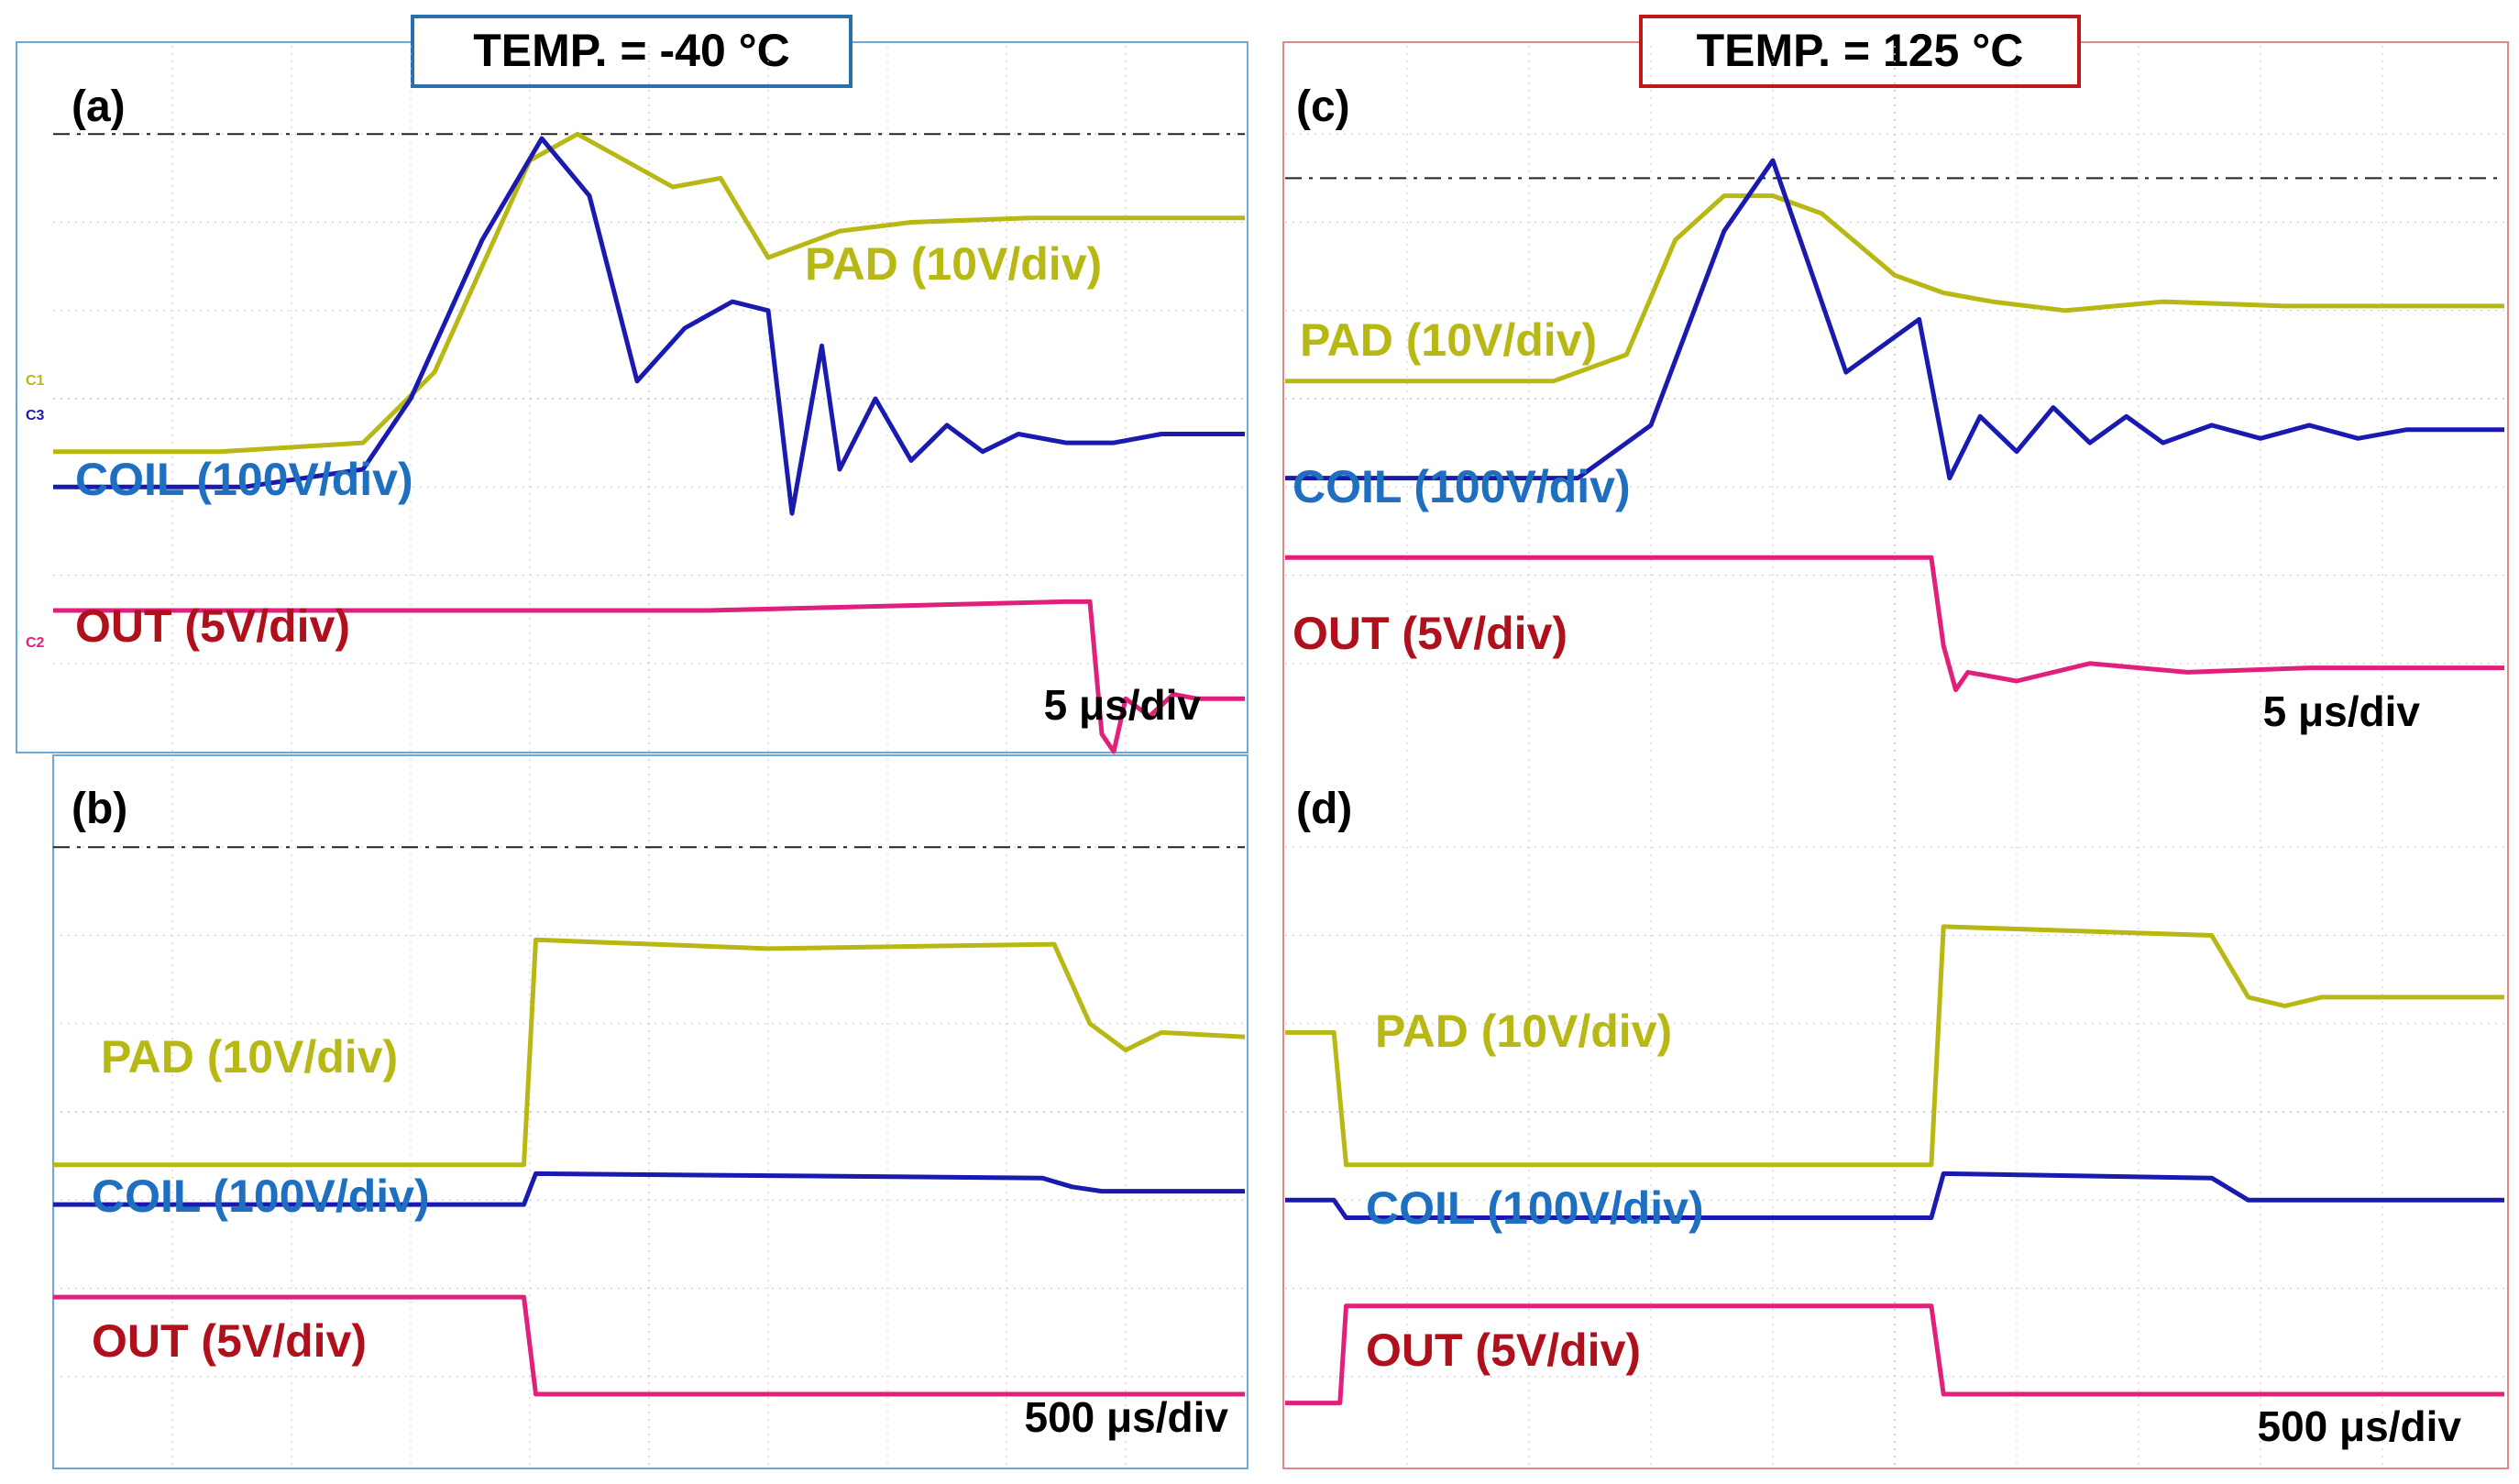  What do you see at coordinates (1430, 633) in the screenshot?
I see `panel-c-out-label: OUT (5V/div)` at bounding box center [1430, 633].